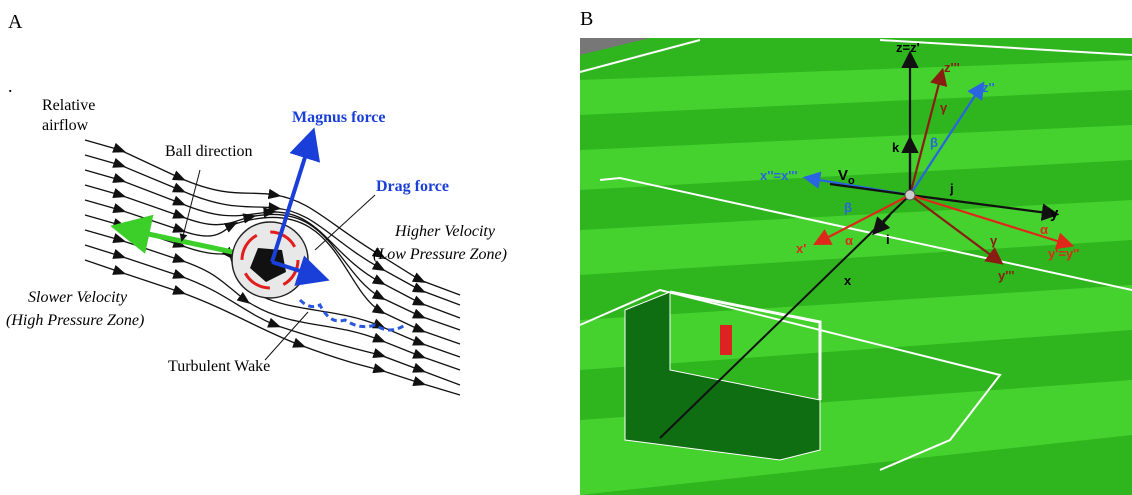 The width and height of the screenshot is (1132, 495). Describe the element at coordinates (745, 345) in the screenshot. I see `goal-post` at that location.